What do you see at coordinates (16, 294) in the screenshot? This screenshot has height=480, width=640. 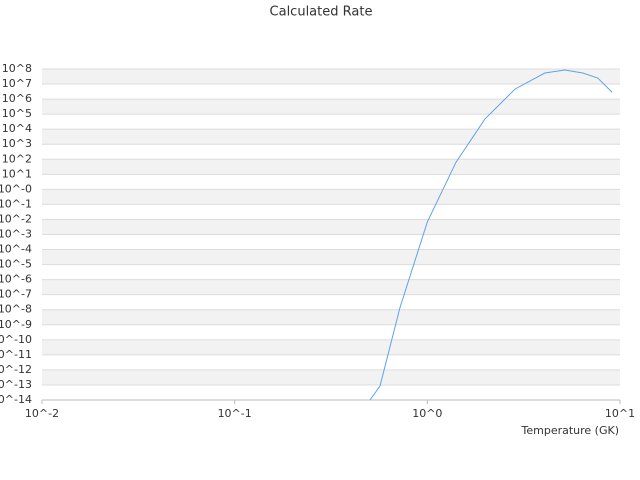 I see `y-tick-label: 10^-7` at bounding box center [16, 294].